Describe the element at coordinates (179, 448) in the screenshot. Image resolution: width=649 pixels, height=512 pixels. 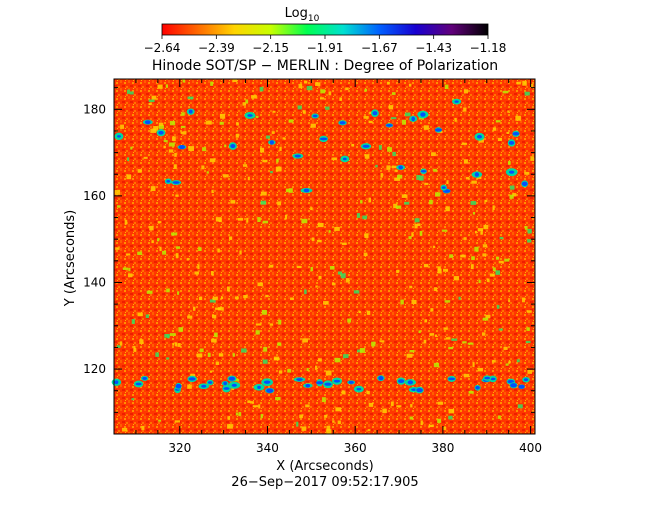
I see `x-tick-label: 320` at that location.